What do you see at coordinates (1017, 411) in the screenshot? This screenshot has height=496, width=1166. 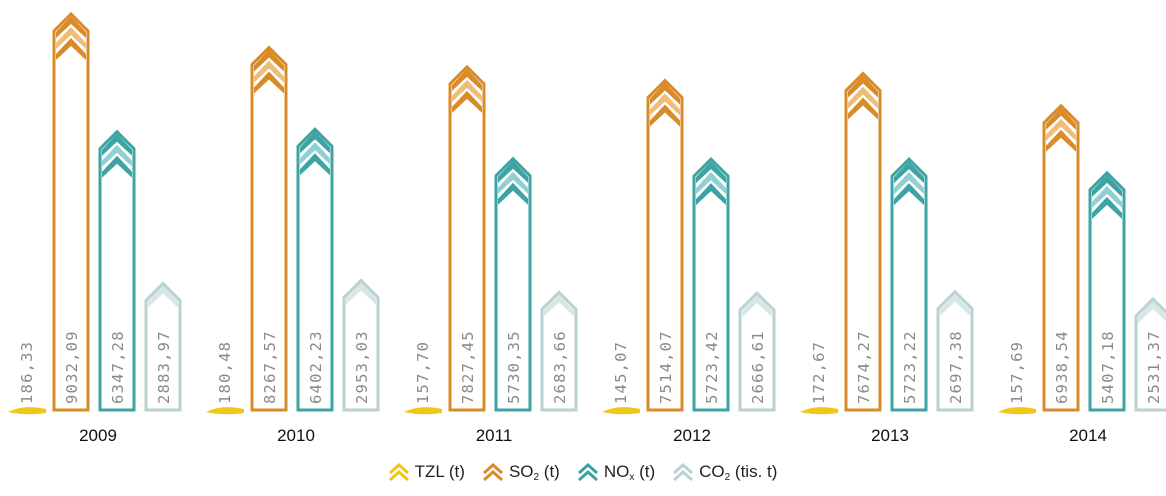 I see `bar-tzl-2014` at bounding box center [1017, 411].